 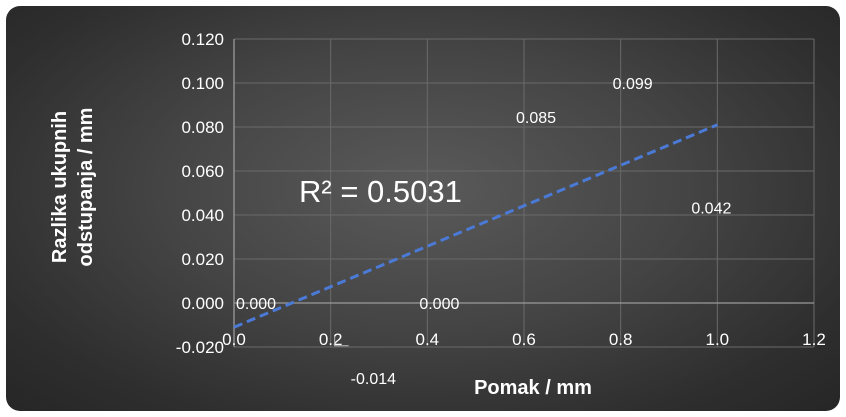 I want to click on leader-line, so click(x=341, y=341).